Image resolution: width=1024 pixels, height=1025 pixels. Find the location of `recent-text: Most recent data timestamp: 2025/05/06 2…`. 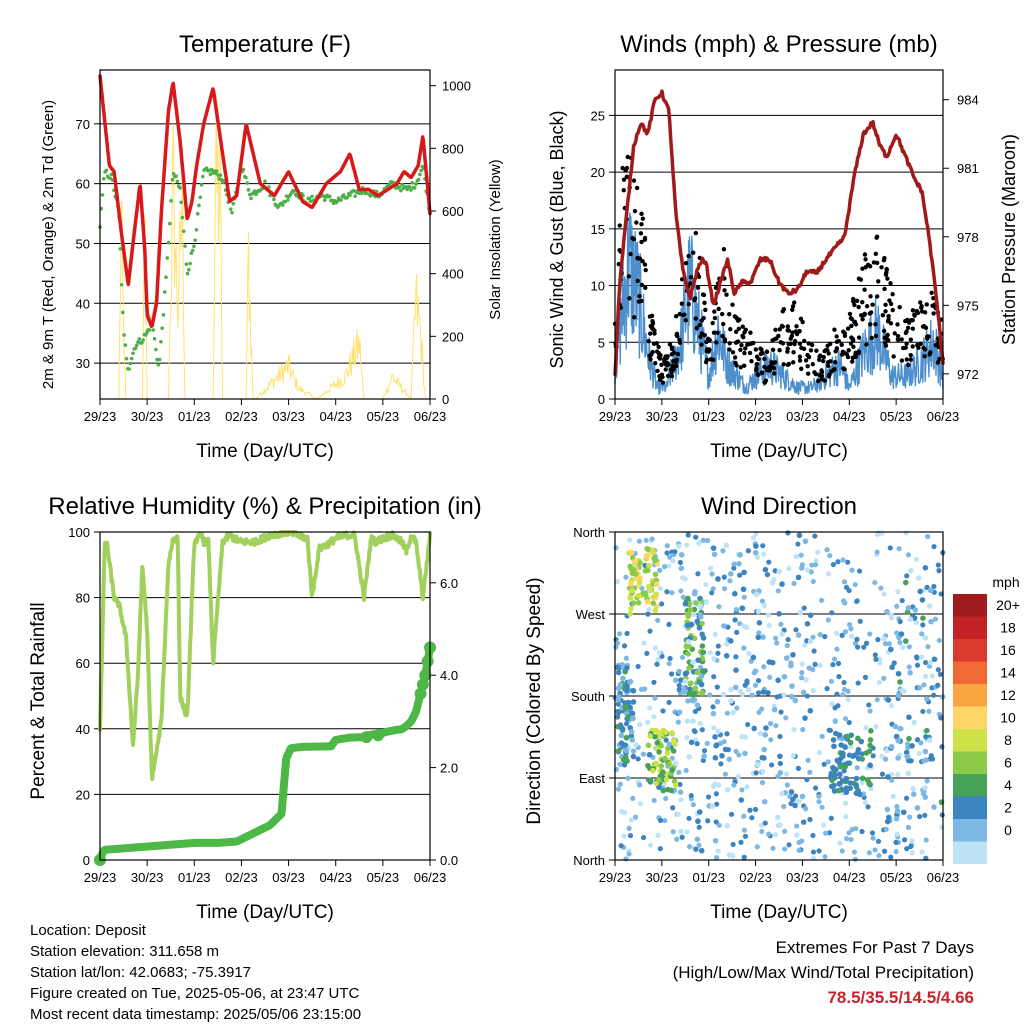

recent-text: Most recent data timestamp: 2025/05/06 2… is located at coordinates (196, 1014).